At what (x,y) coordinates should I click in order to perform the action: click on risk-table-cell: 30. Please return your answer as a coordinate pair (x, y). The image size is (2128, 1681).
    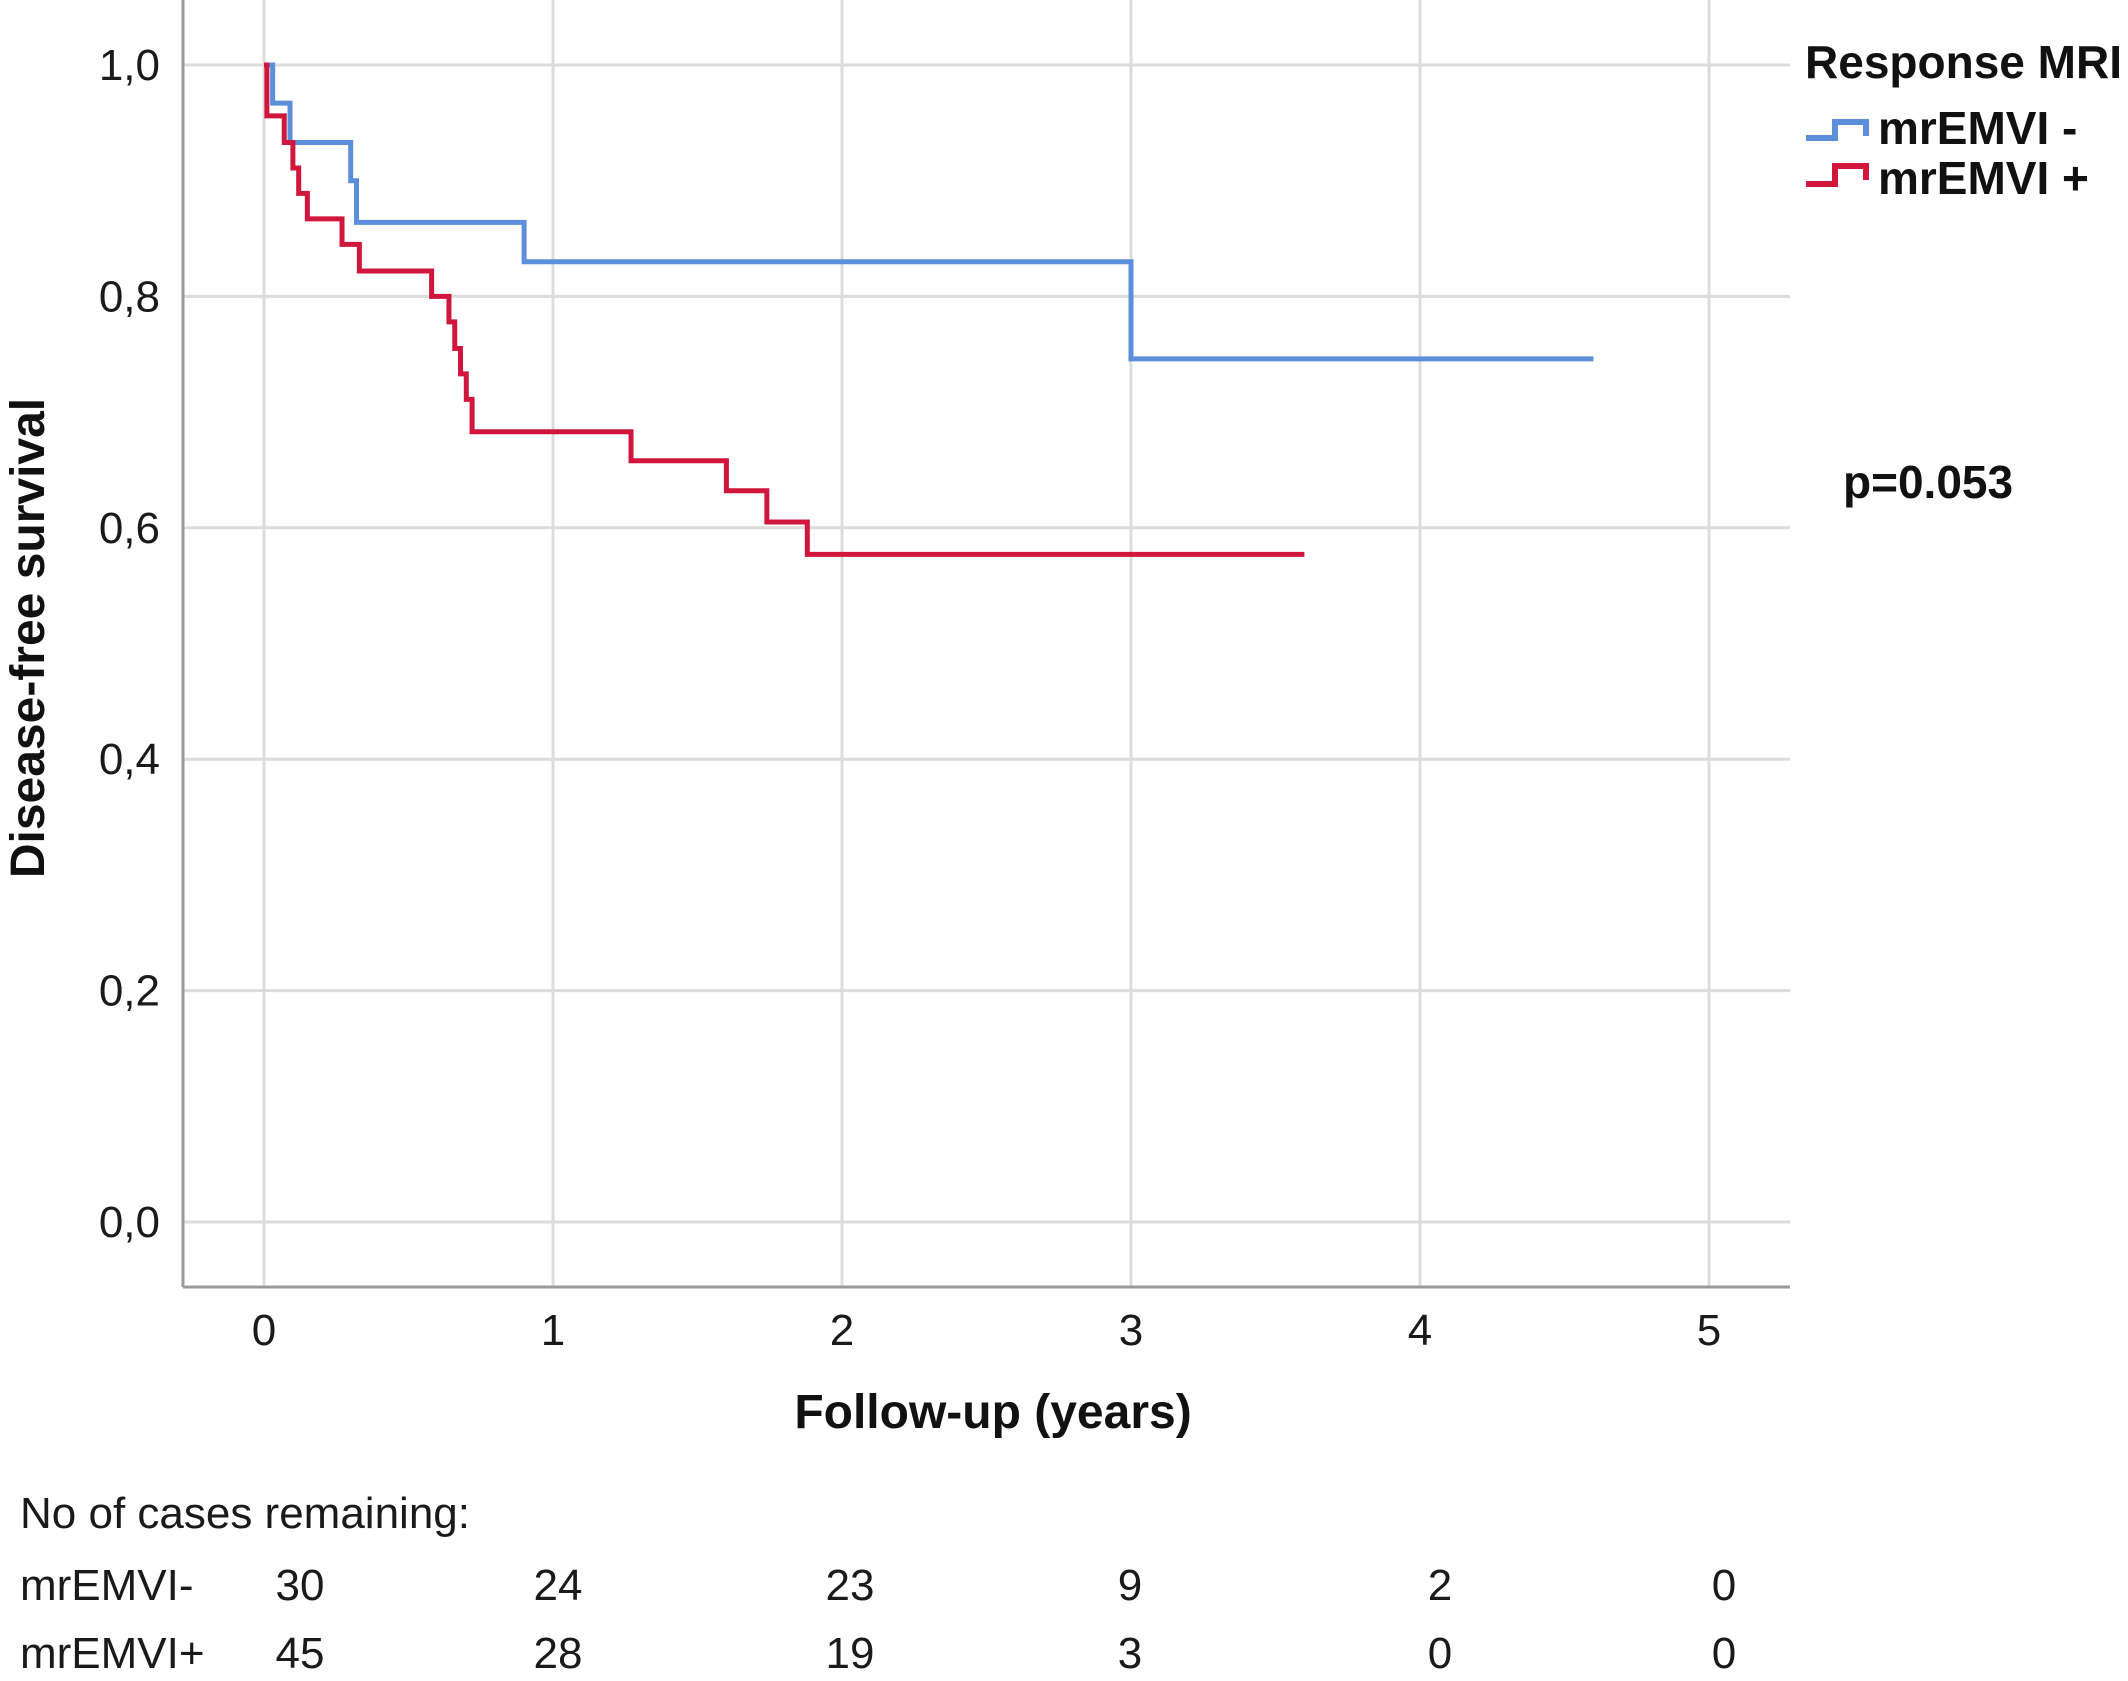
    Looking at the image, I should click on (300, 1585).